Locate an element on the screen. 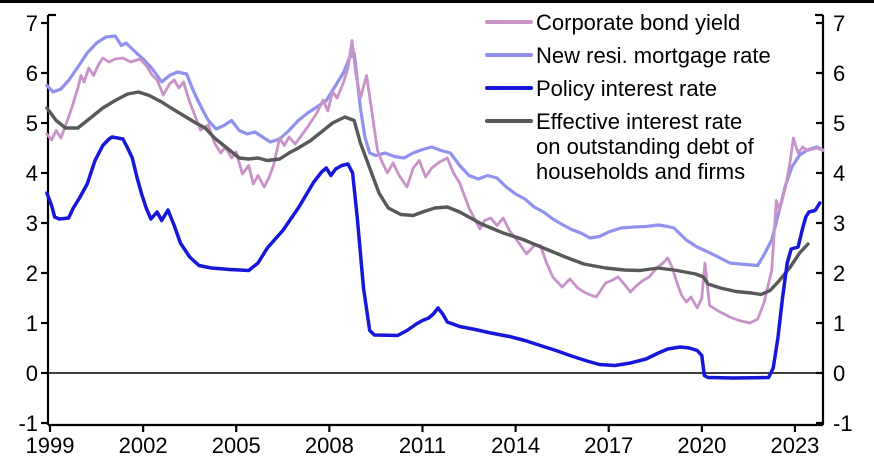 The width and height of the screenshot is (874, 469). right-y-axis-label: 3 is located at coordinates (839, 223).